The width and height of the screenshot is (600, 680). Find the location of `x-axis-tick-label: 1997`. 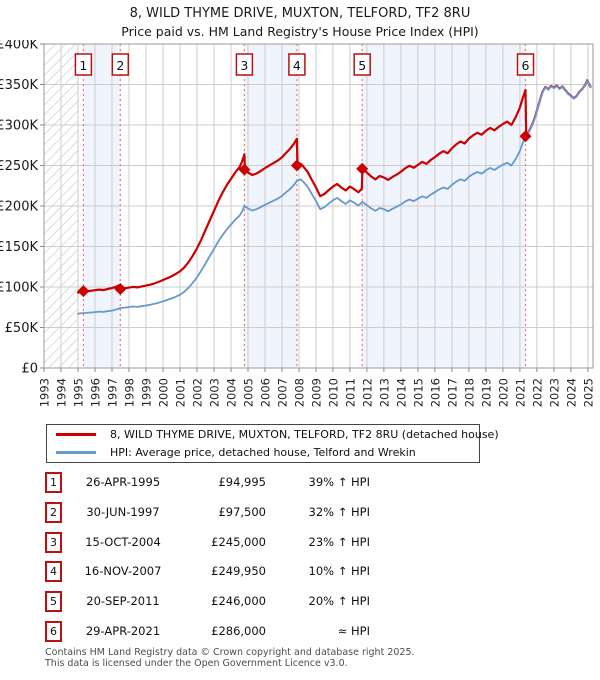

x-axis-tick-label: 1997 is located at coordinates (113, 392).